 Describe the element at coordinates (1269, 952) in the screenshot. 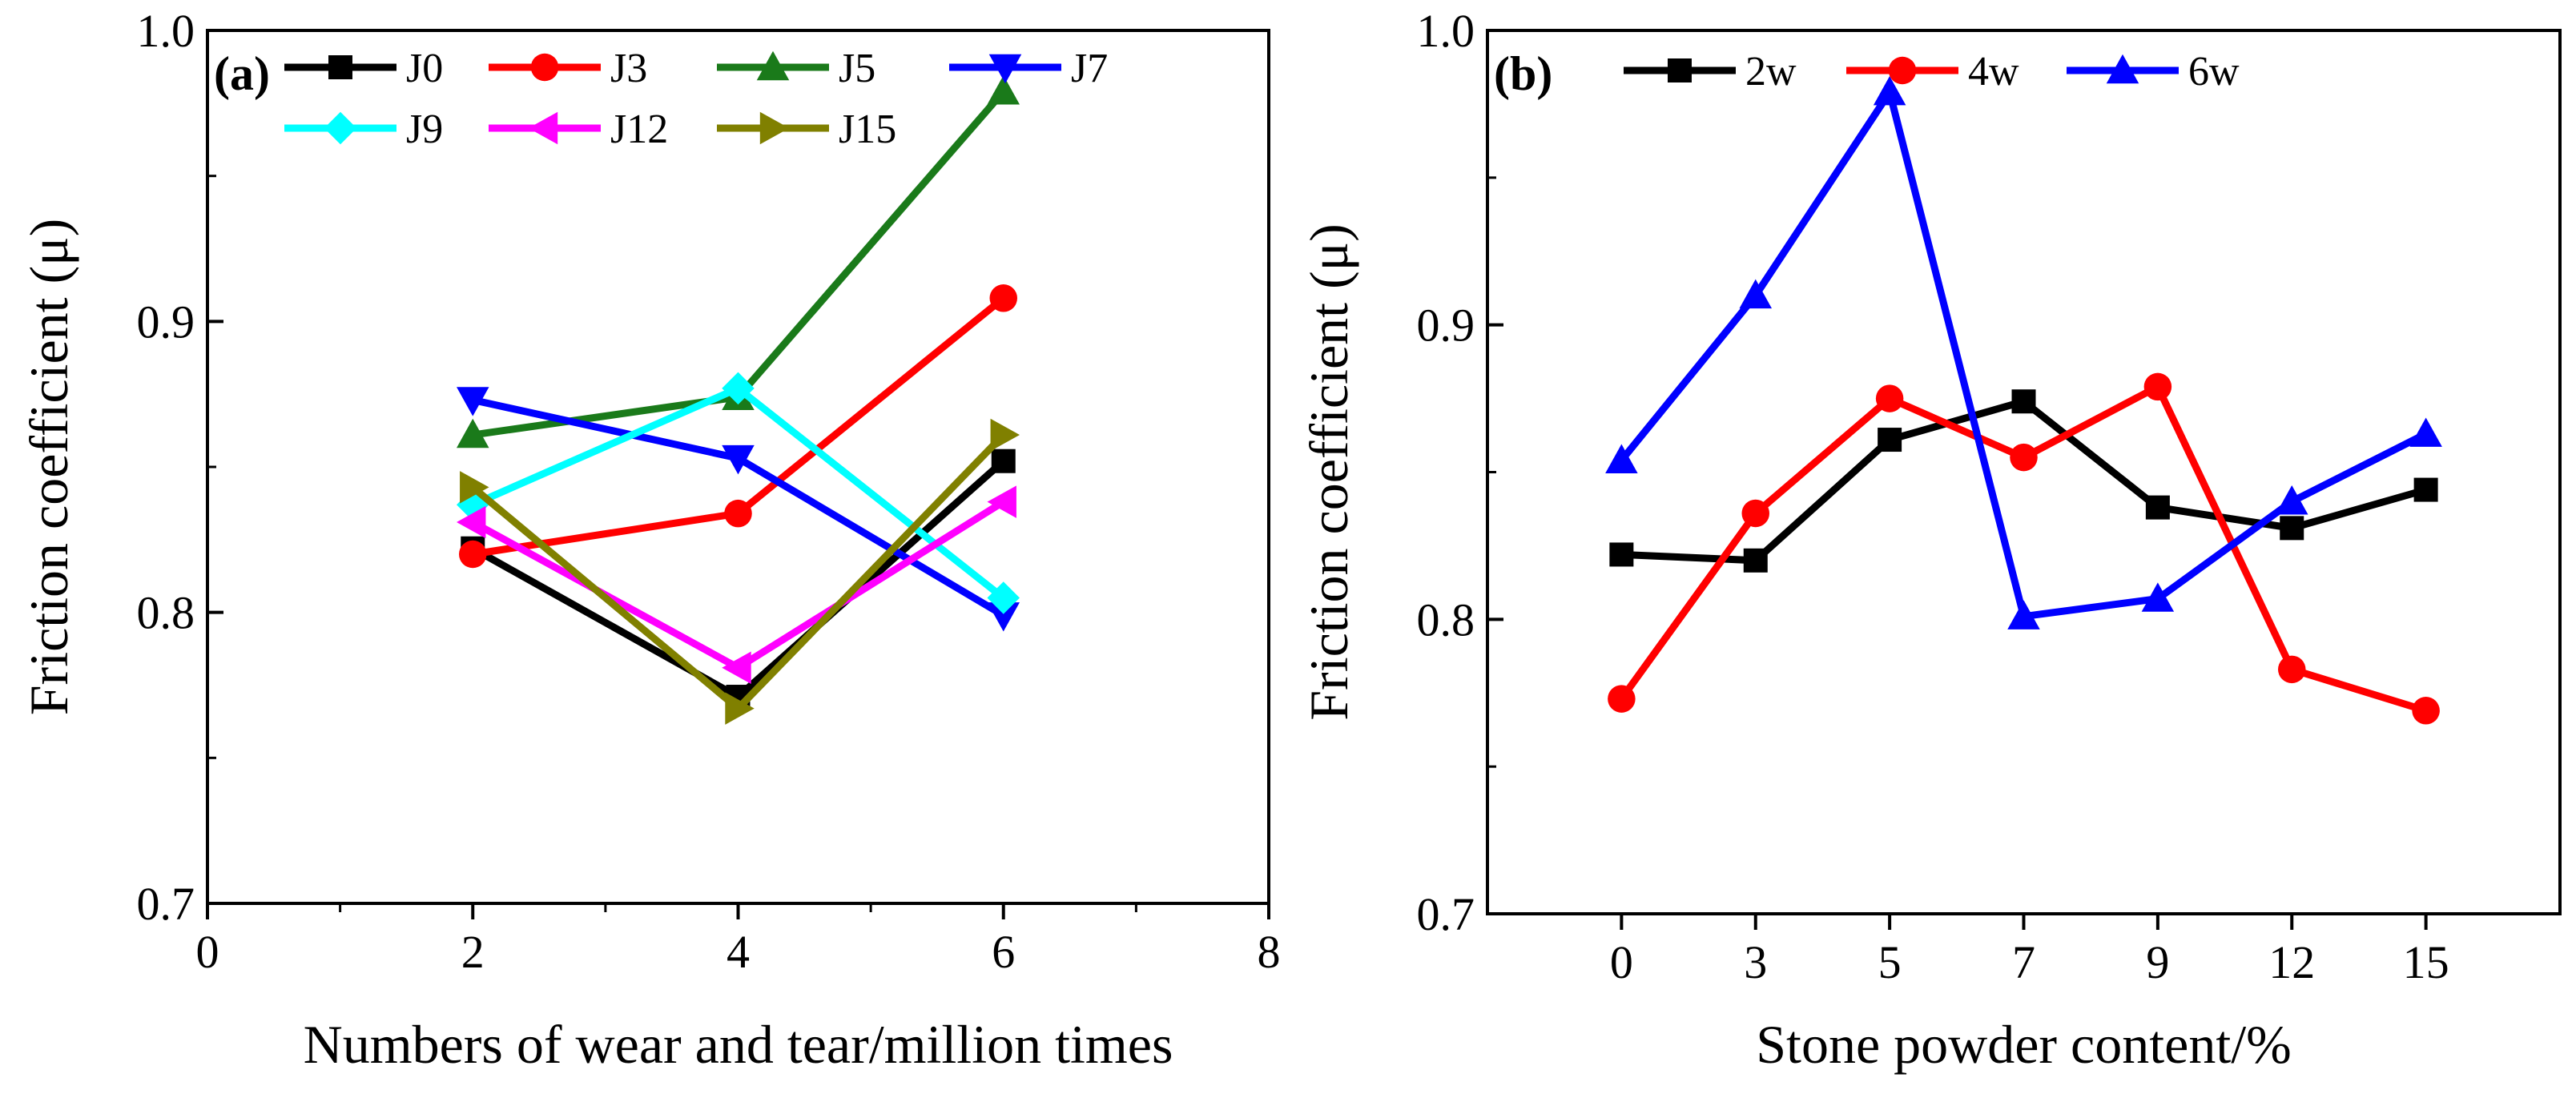

I see `x-tick-label: 8` at that location.